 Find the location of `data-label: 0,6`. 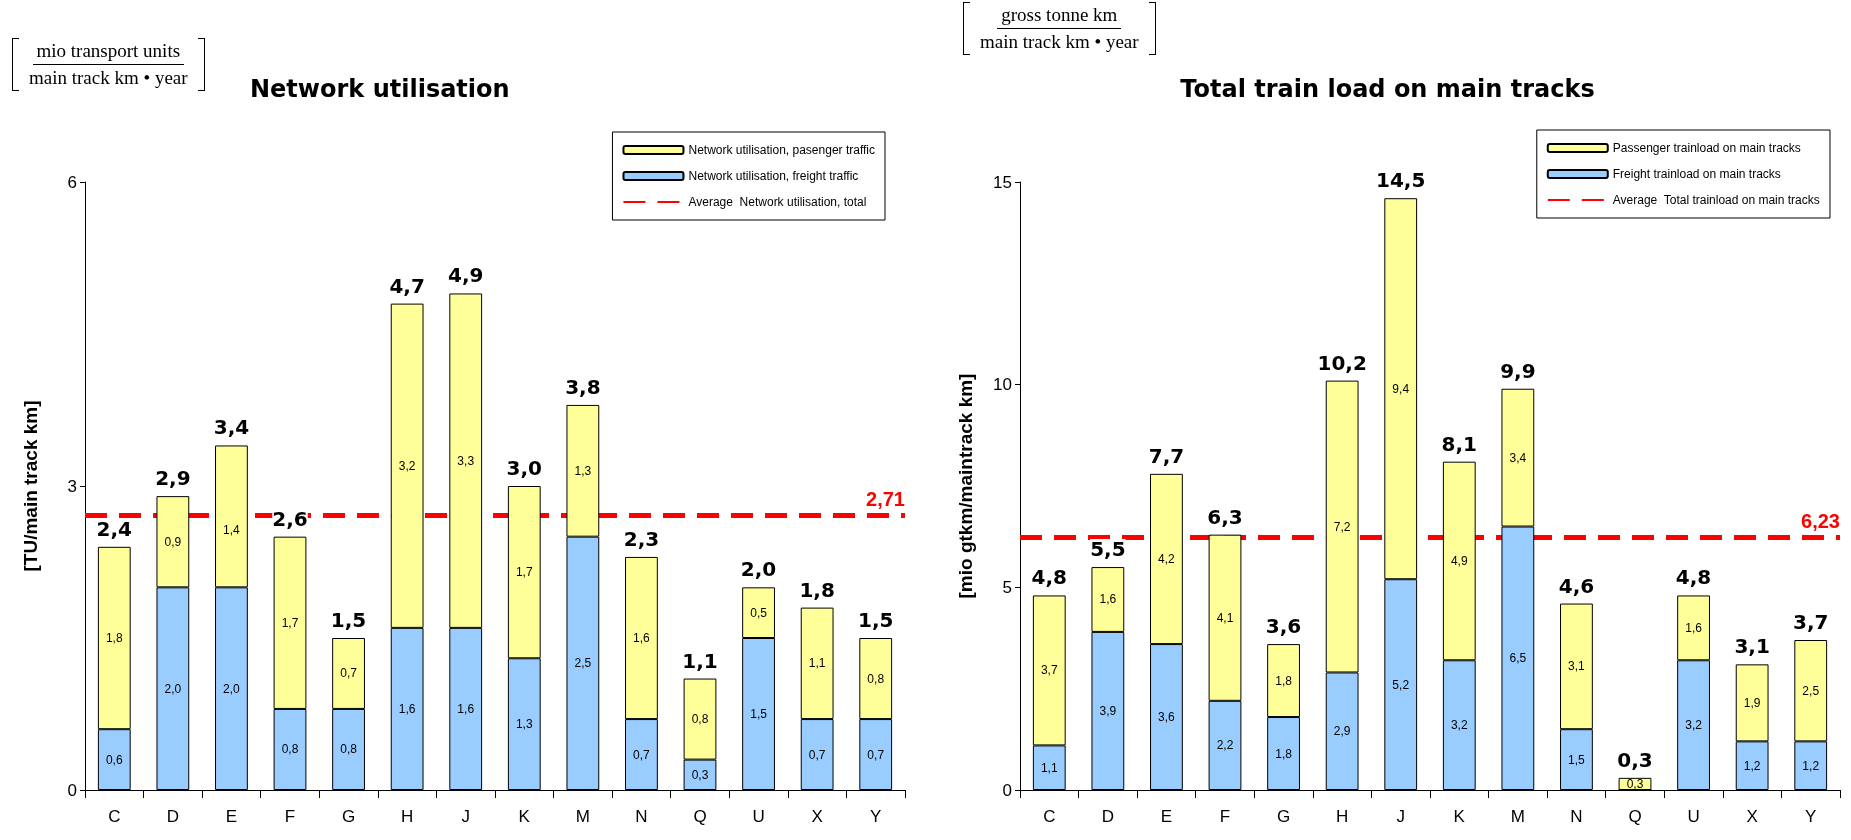

data-label: 0,6 is located at coordinates (114, 759).